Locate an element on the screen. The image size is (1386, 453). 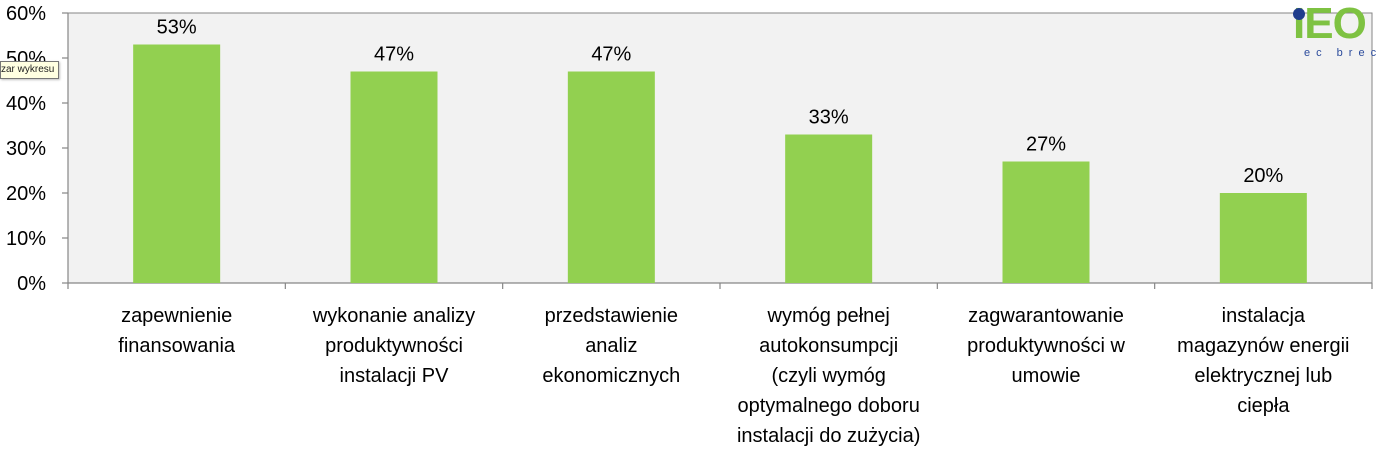
y-tick-label: 40% is located at coordinates (26, 104).